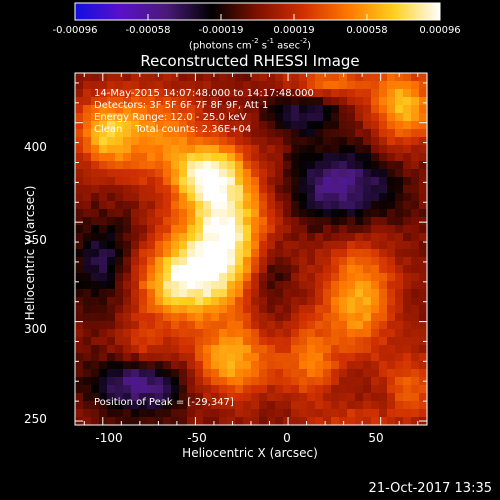  Describe the element at coordinates (164, 402) in the screenshot. I see `peak-position-label: Position of Peak = [-29,347]` at that location.